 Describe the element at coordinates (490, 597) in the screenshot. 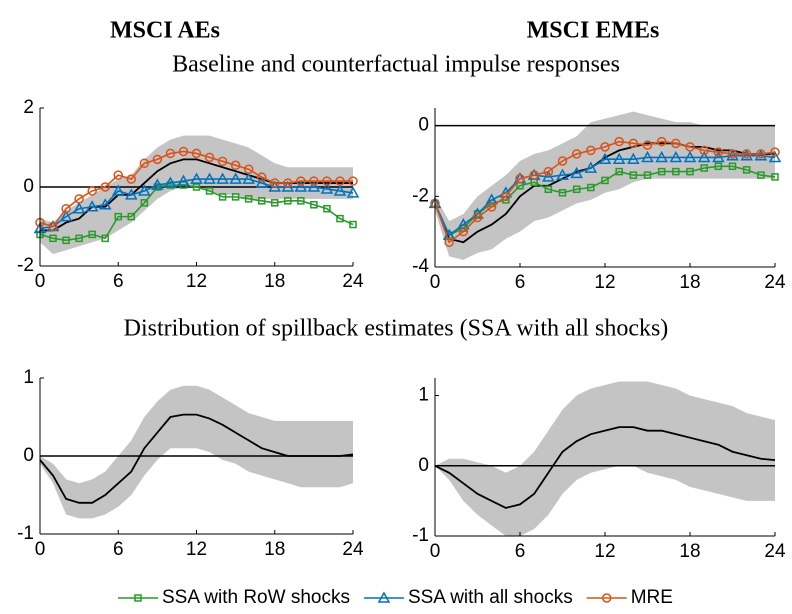

I see `legend-label: SSA with all shocks` at that location.